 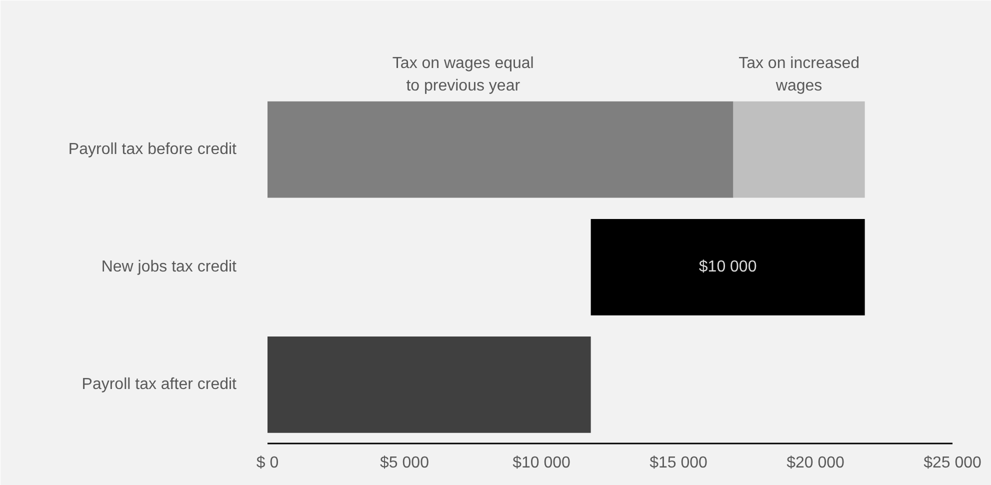 What do you see at coordinates (799, 74) in the screenshot?
I see `series-label: Tax on increased wages` at bounding box center [799, 74].